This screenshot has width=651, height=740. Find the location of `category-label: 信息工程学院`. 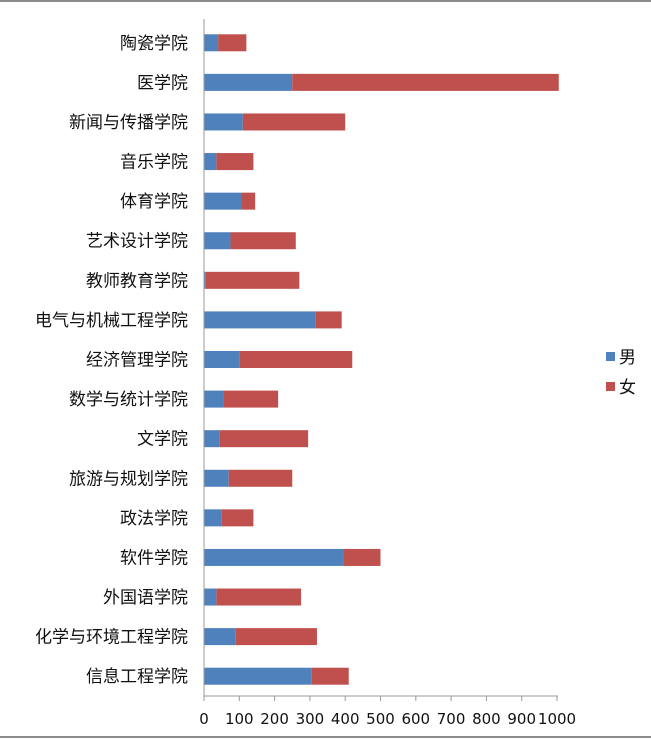

category-label: 信息工程学院 is located at coordinates (137, 677).